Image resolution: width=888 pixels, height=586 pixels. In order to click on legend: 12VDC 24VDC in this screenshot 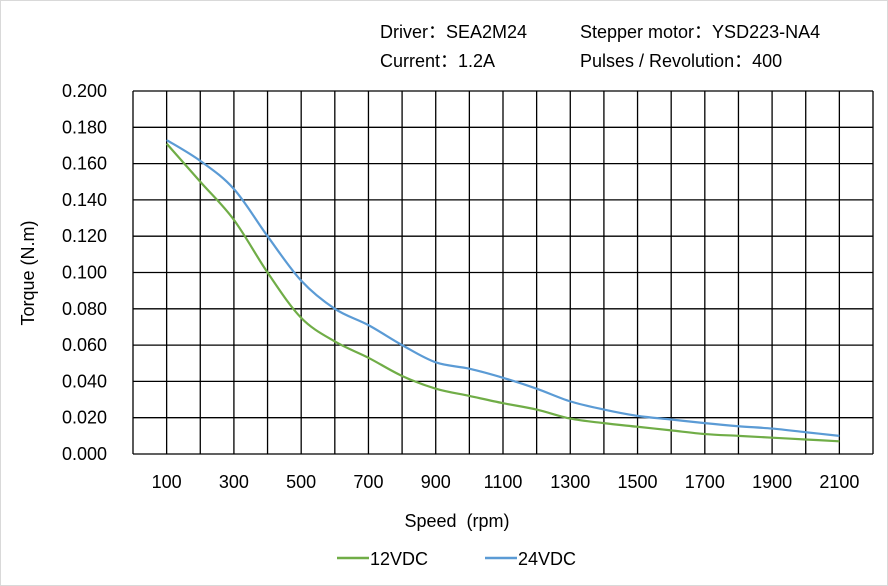, I will do `click(456, 559)`.